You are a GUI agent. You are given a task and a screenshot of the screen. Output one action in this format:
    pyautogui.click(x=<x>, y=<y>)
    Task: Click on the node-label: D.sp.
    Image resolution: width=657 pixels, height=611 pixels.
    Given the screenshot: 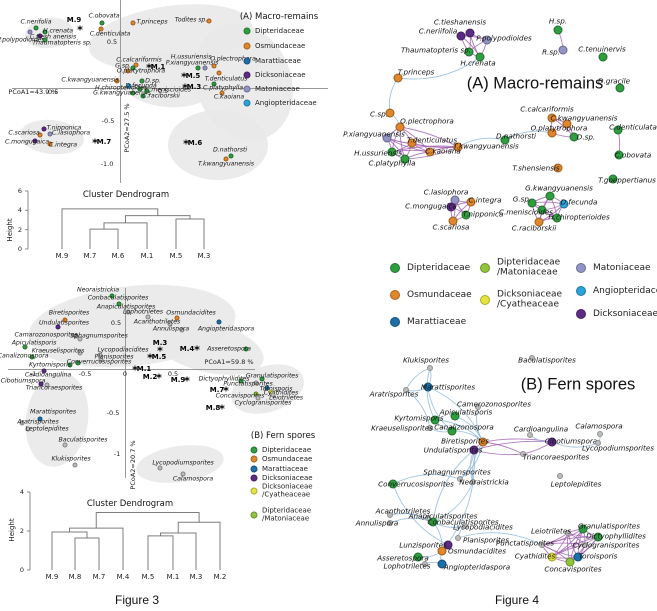 What is the action you would take?
    pyautogui.click(x=586, y=137)
    